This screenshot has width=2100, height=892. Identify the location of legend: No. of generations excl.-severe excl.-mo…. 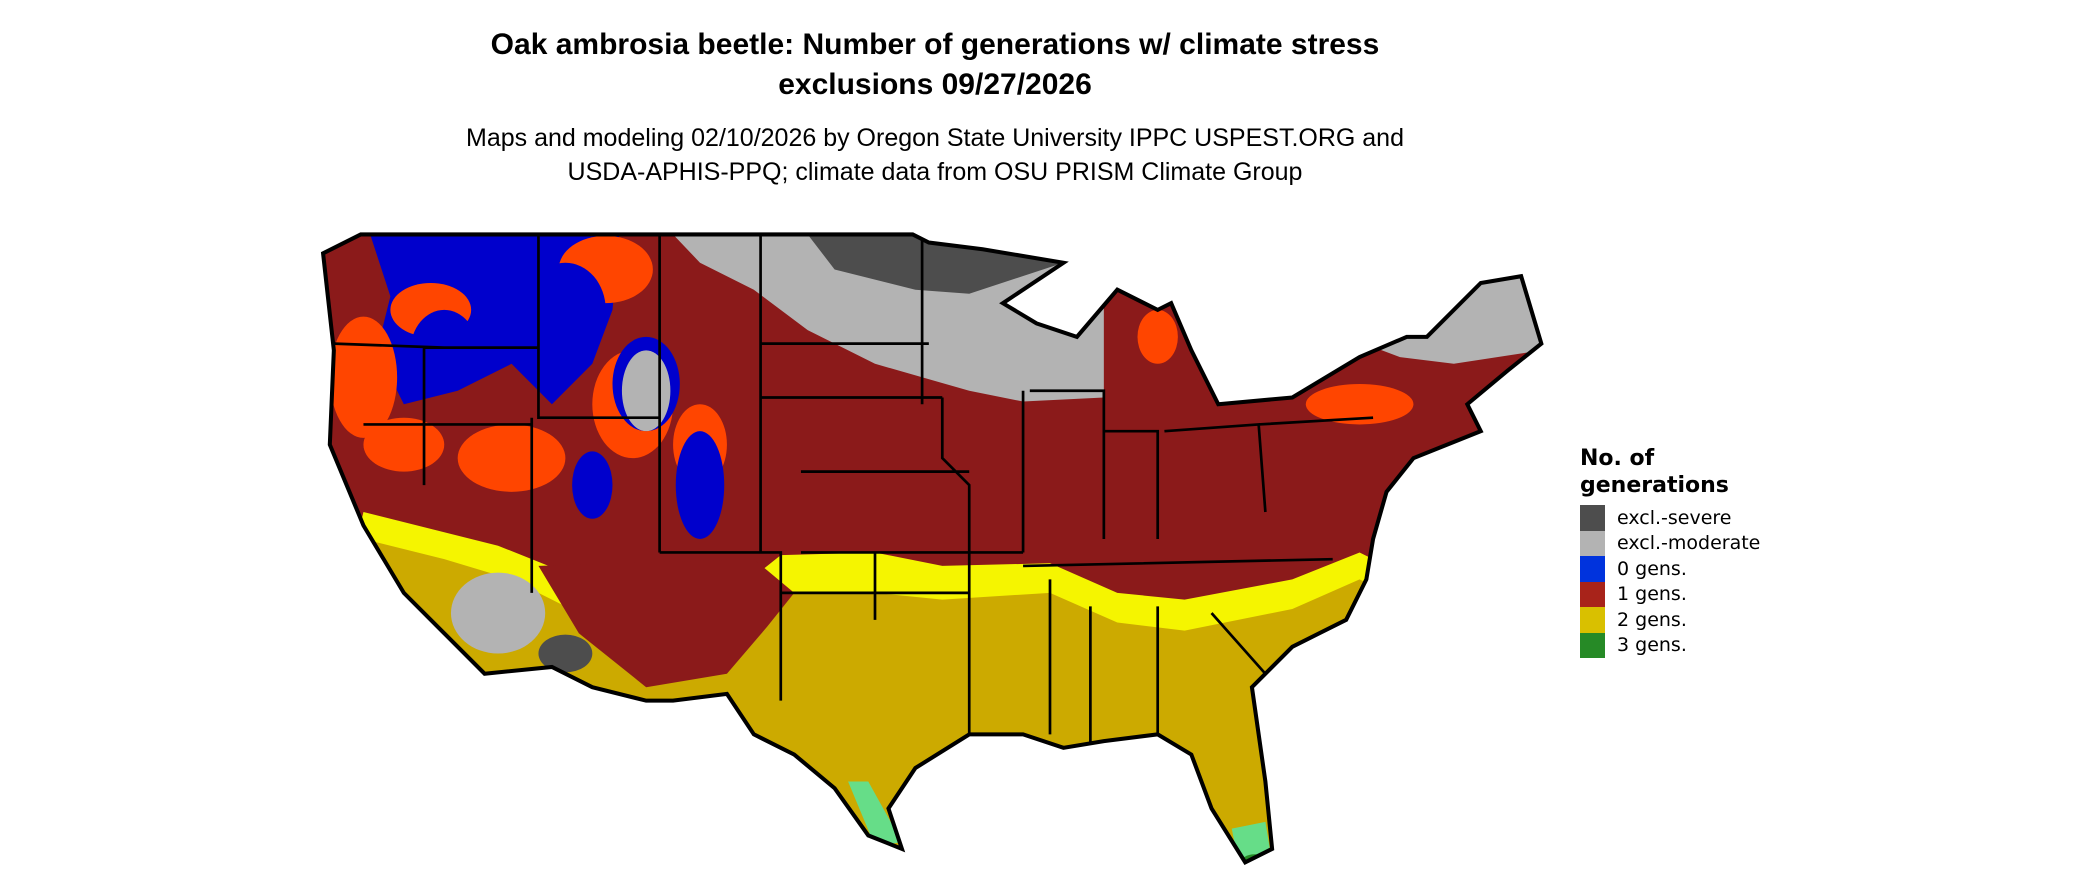
(1690, 551).